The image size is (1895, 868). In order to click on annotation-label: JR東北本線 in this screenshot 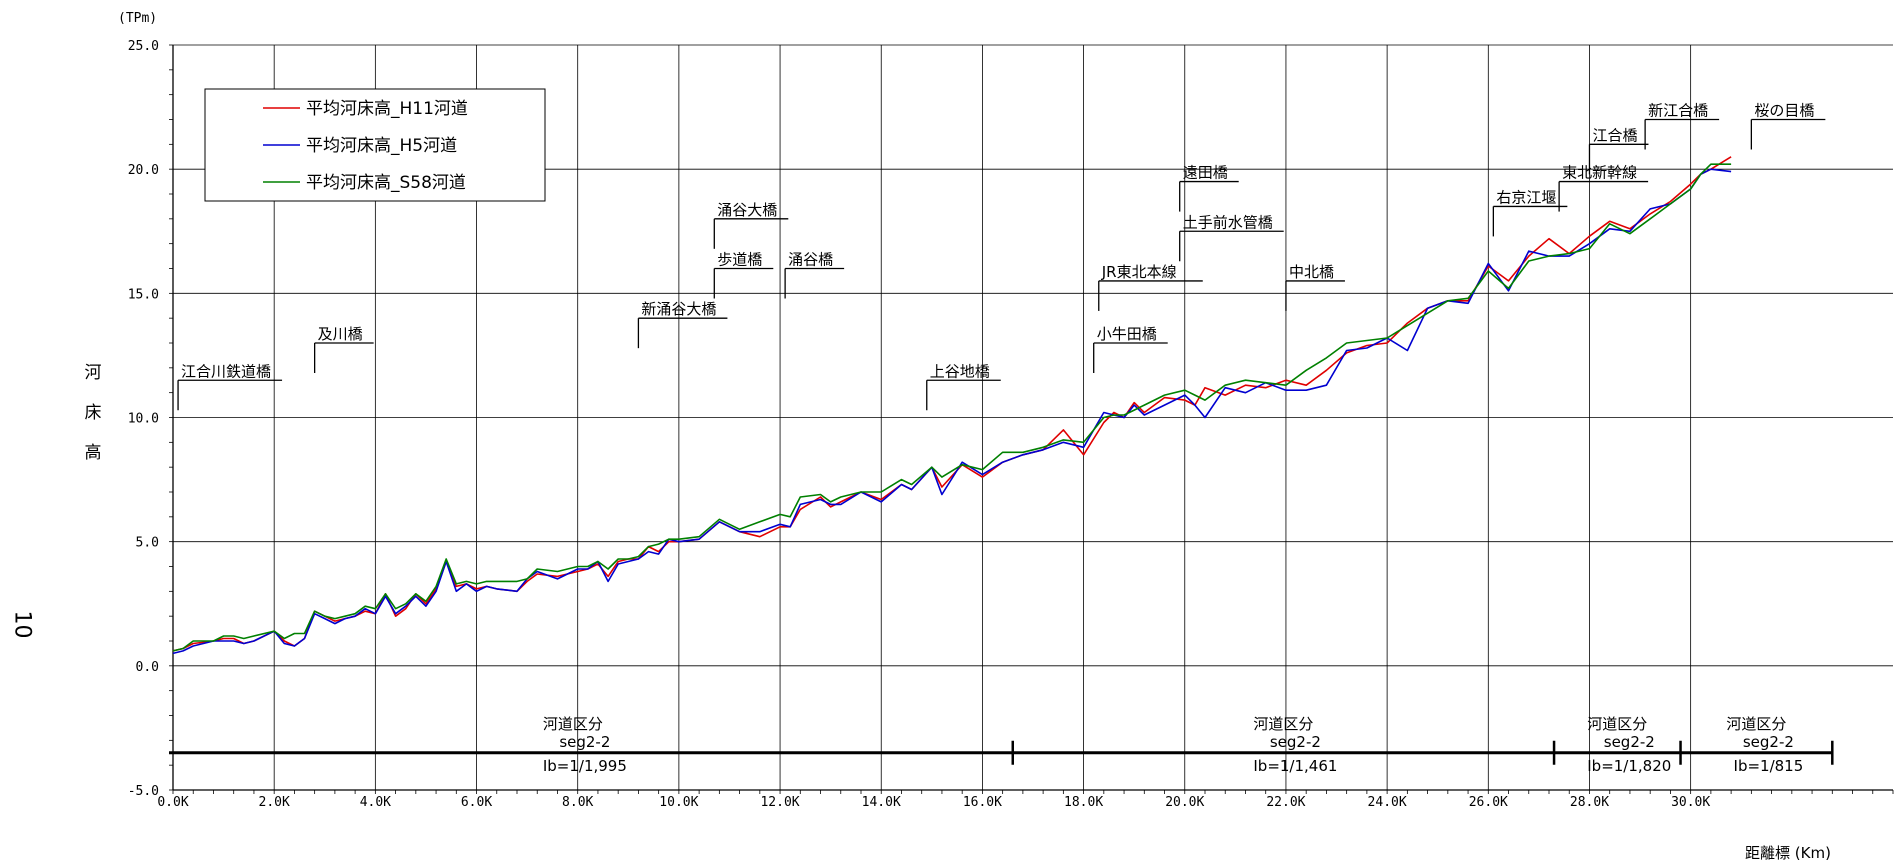, I will do `click(1139, 272)`.